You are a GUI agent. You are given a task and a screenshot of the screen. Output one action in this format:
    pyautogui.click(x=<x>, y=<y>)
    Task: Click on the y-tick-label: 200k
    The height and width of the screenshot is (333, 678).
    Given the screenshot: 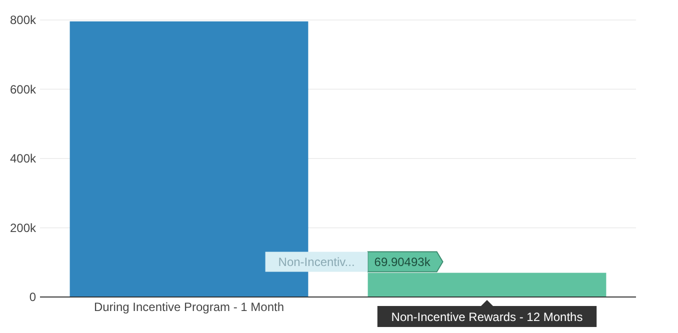 What is the action you would take?
    pyautogui.click(x=23, y=227)
    